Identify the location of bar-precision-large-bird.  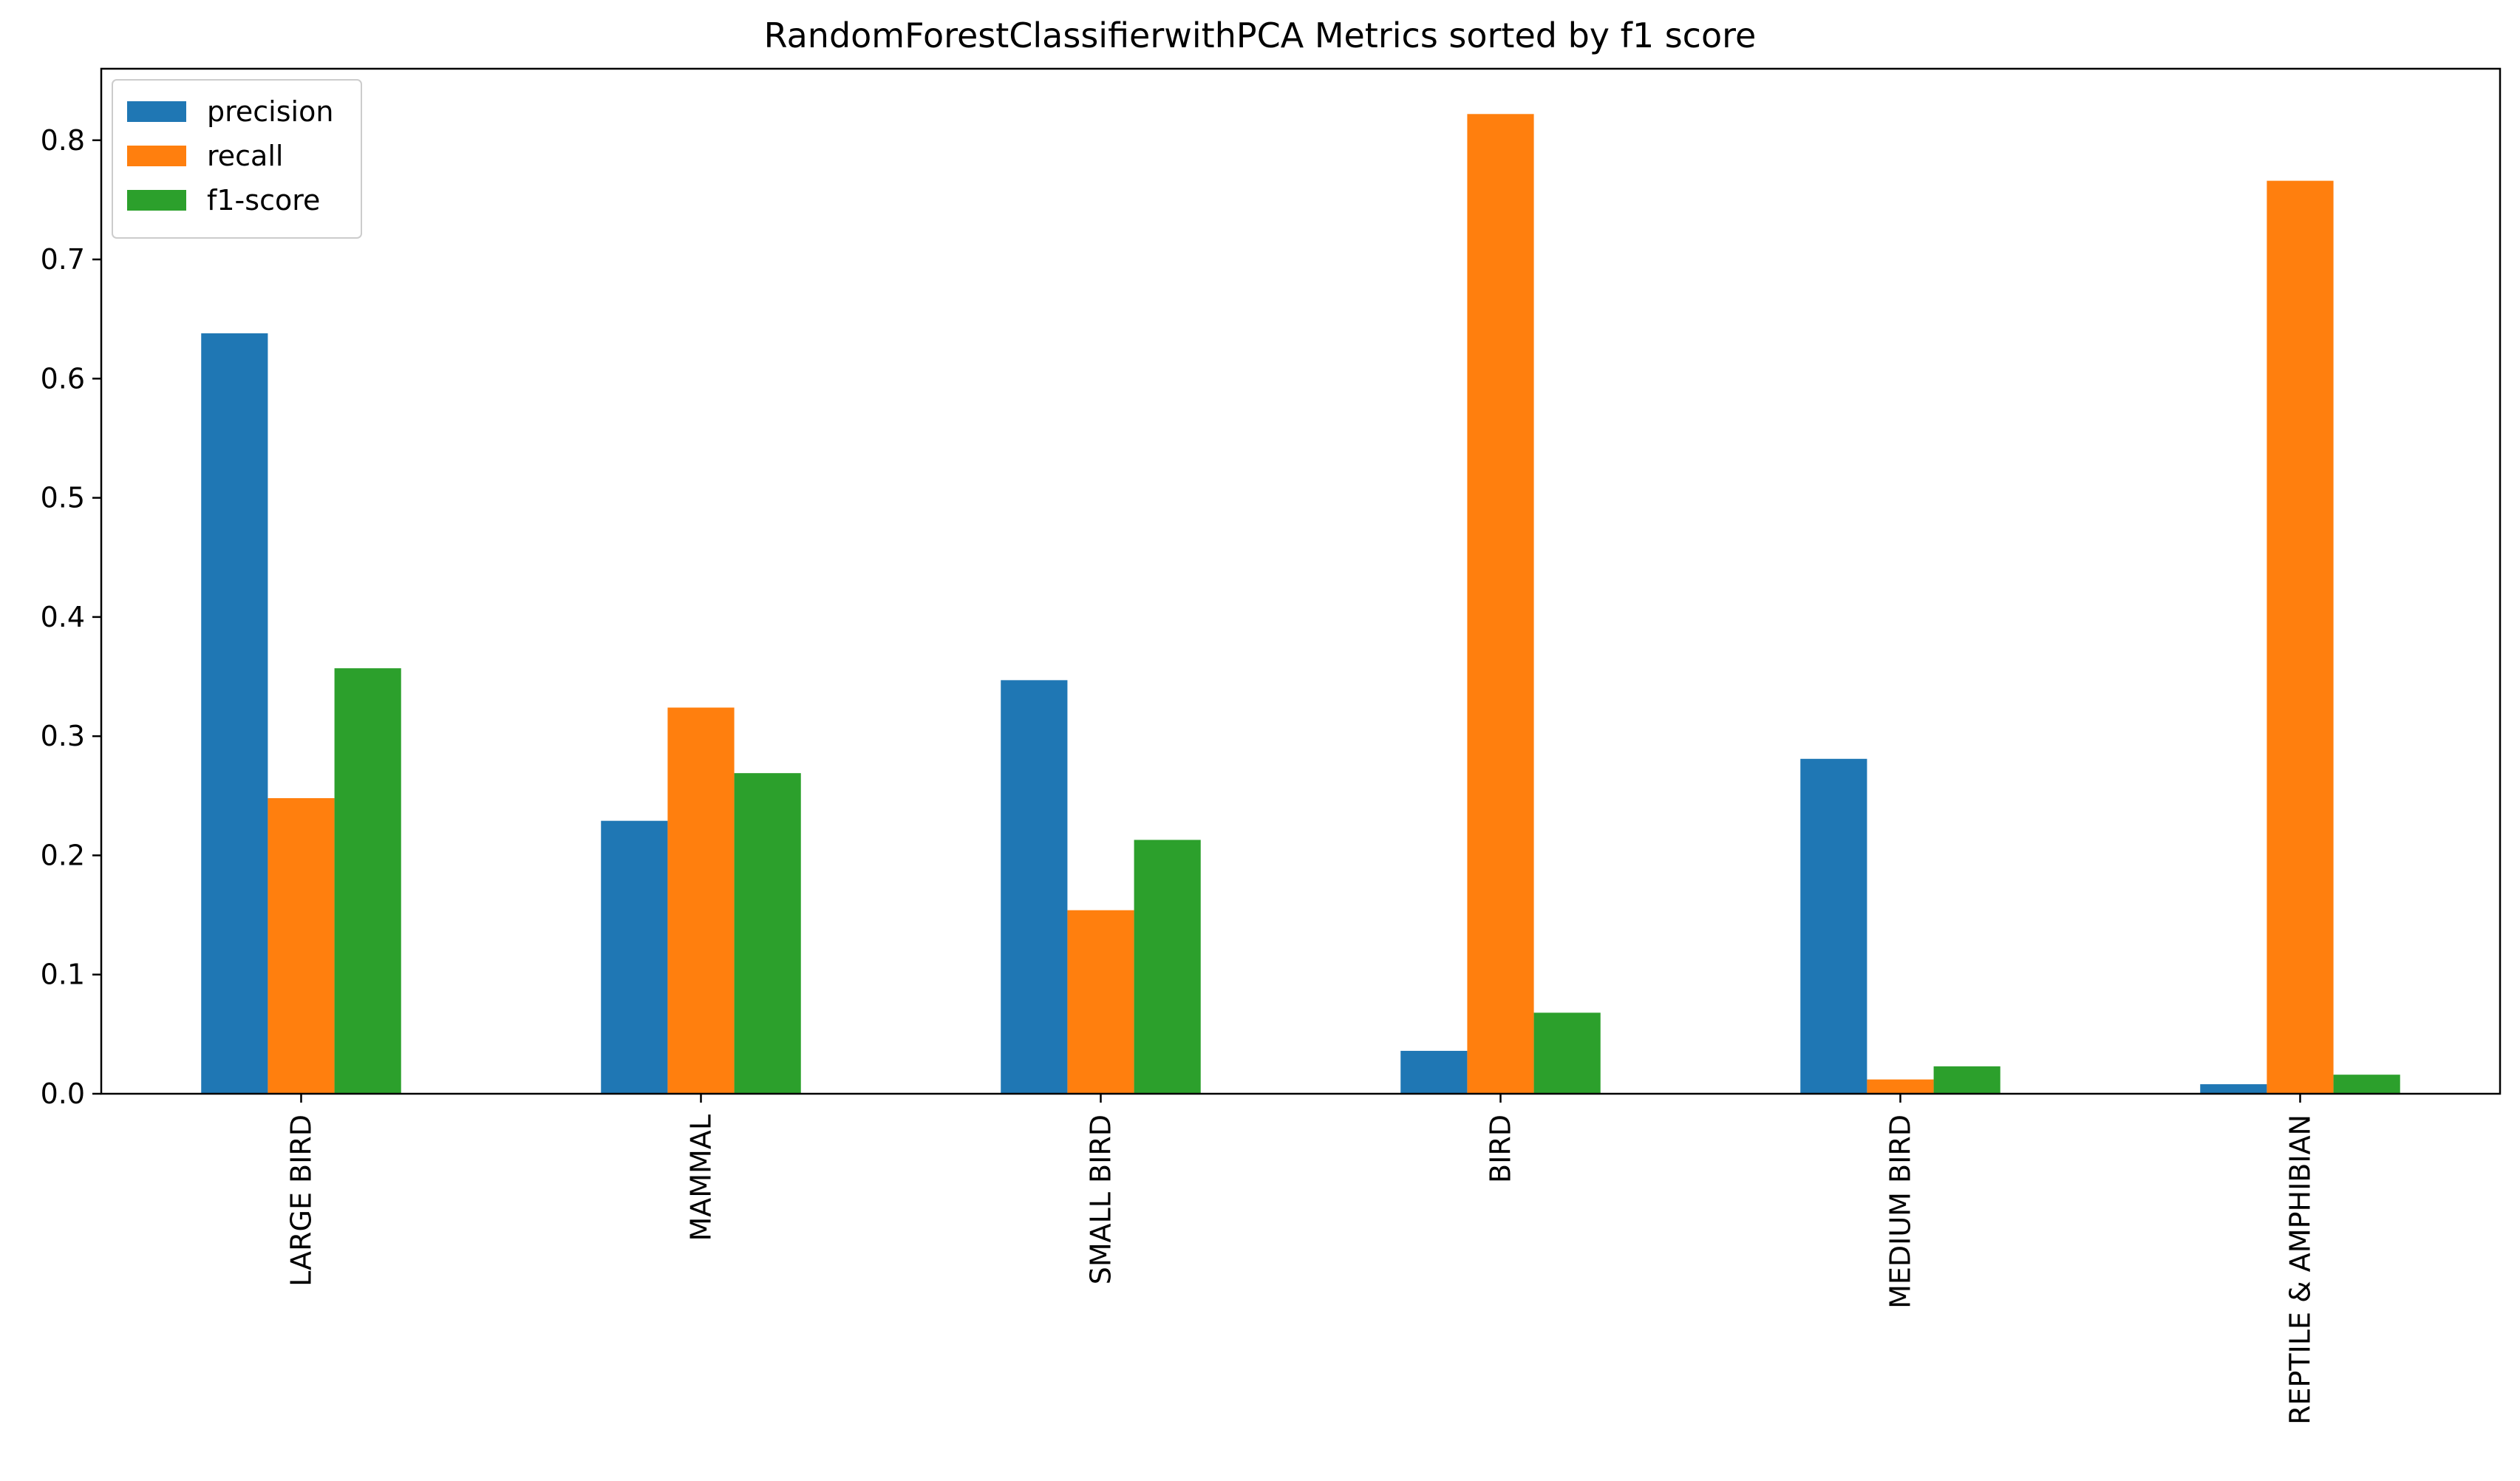
(234, 713).